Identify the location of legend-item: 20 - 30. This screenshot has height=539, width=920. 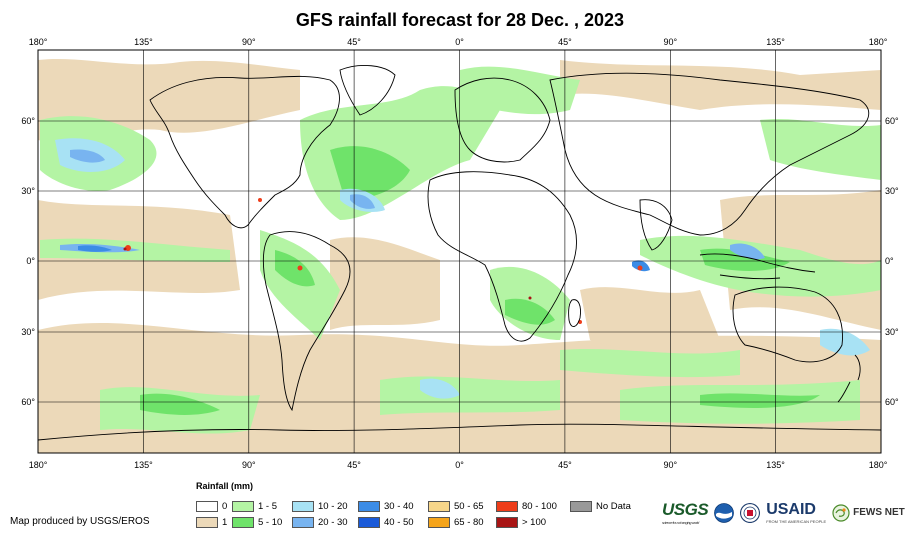
(320, 522).